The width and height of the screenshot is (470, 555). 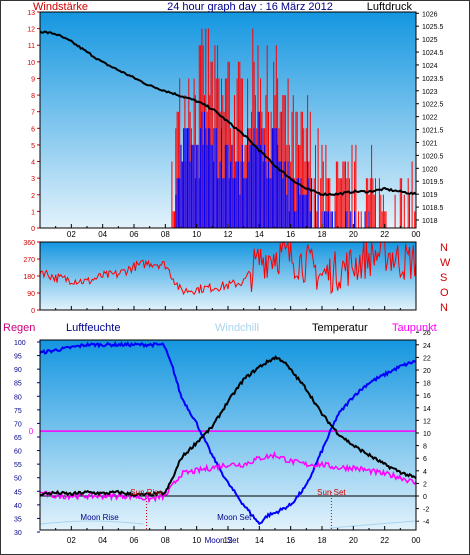 I want to click on wind-y-tick-label: 2, so click(x=33, y=196).